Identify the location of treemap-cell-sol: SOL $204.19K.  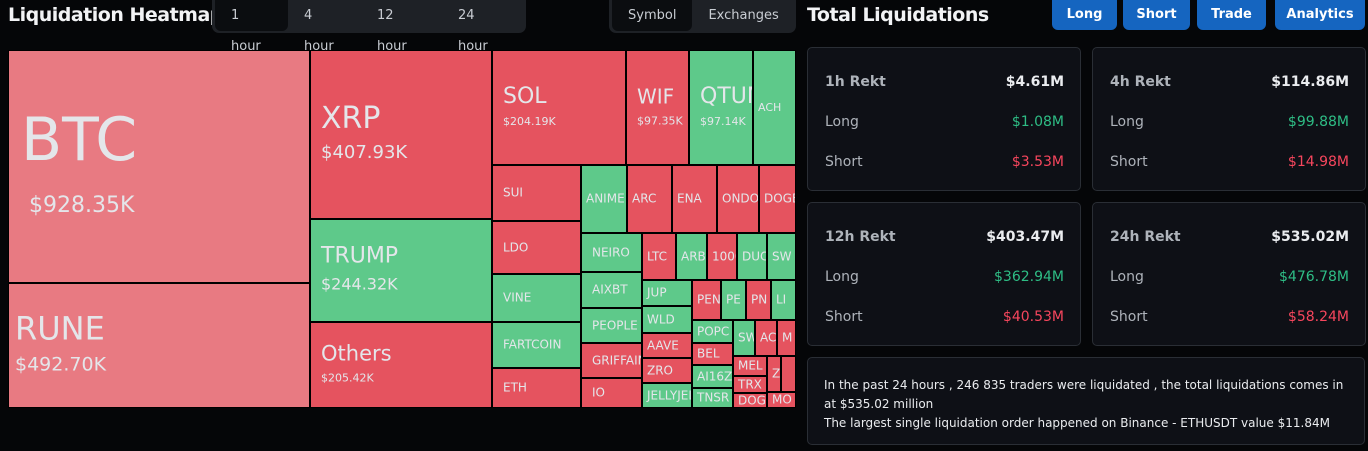
(559, 107).